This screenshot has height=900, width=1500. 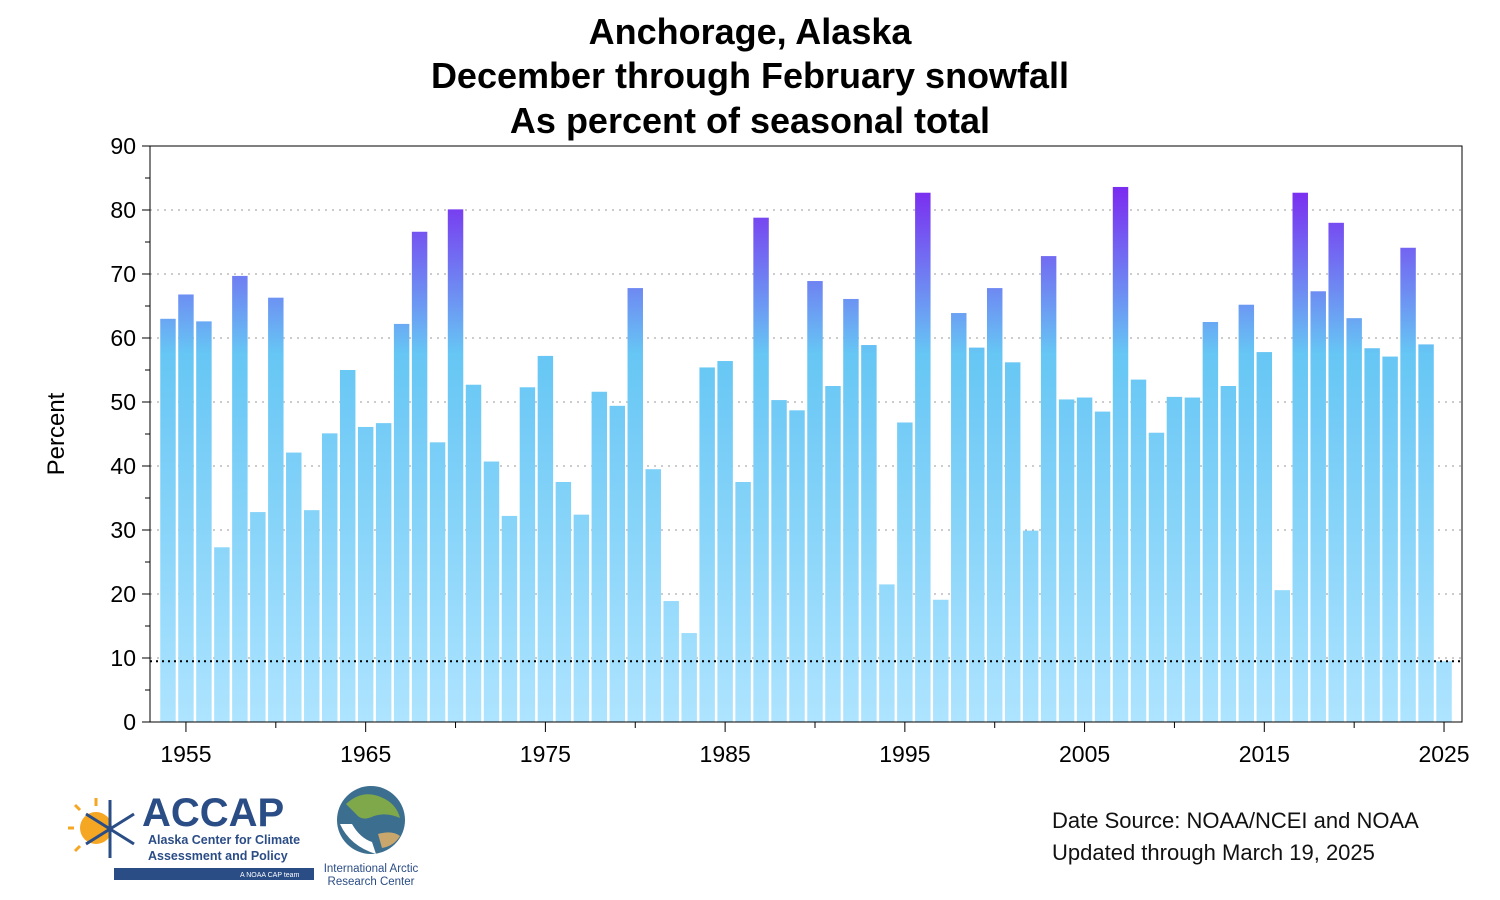 I want to click on iarc-line-1: International Arctic, so click(x=371, y=869).